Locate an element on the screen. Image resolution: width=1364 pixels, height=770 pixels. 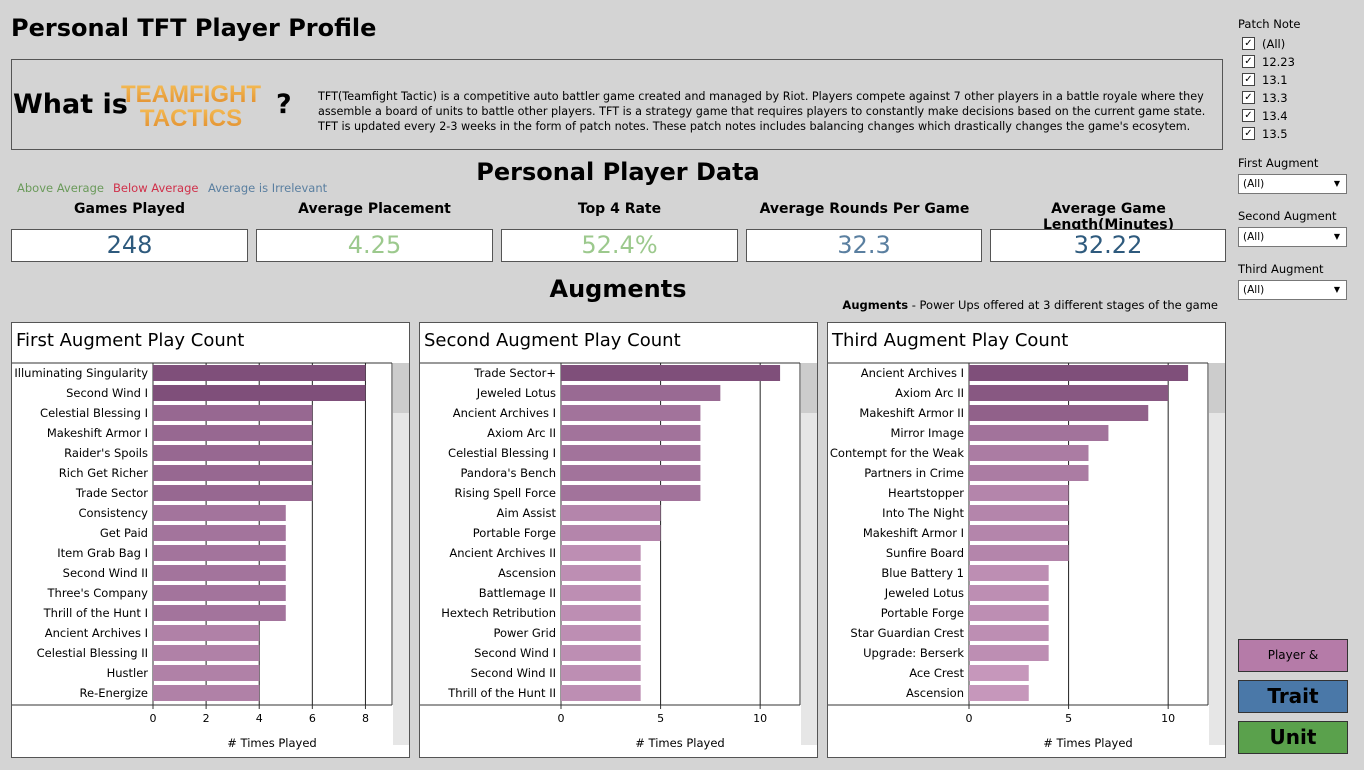
patch-option-all: ✓ (All) is located at coordinates (1263, 43).